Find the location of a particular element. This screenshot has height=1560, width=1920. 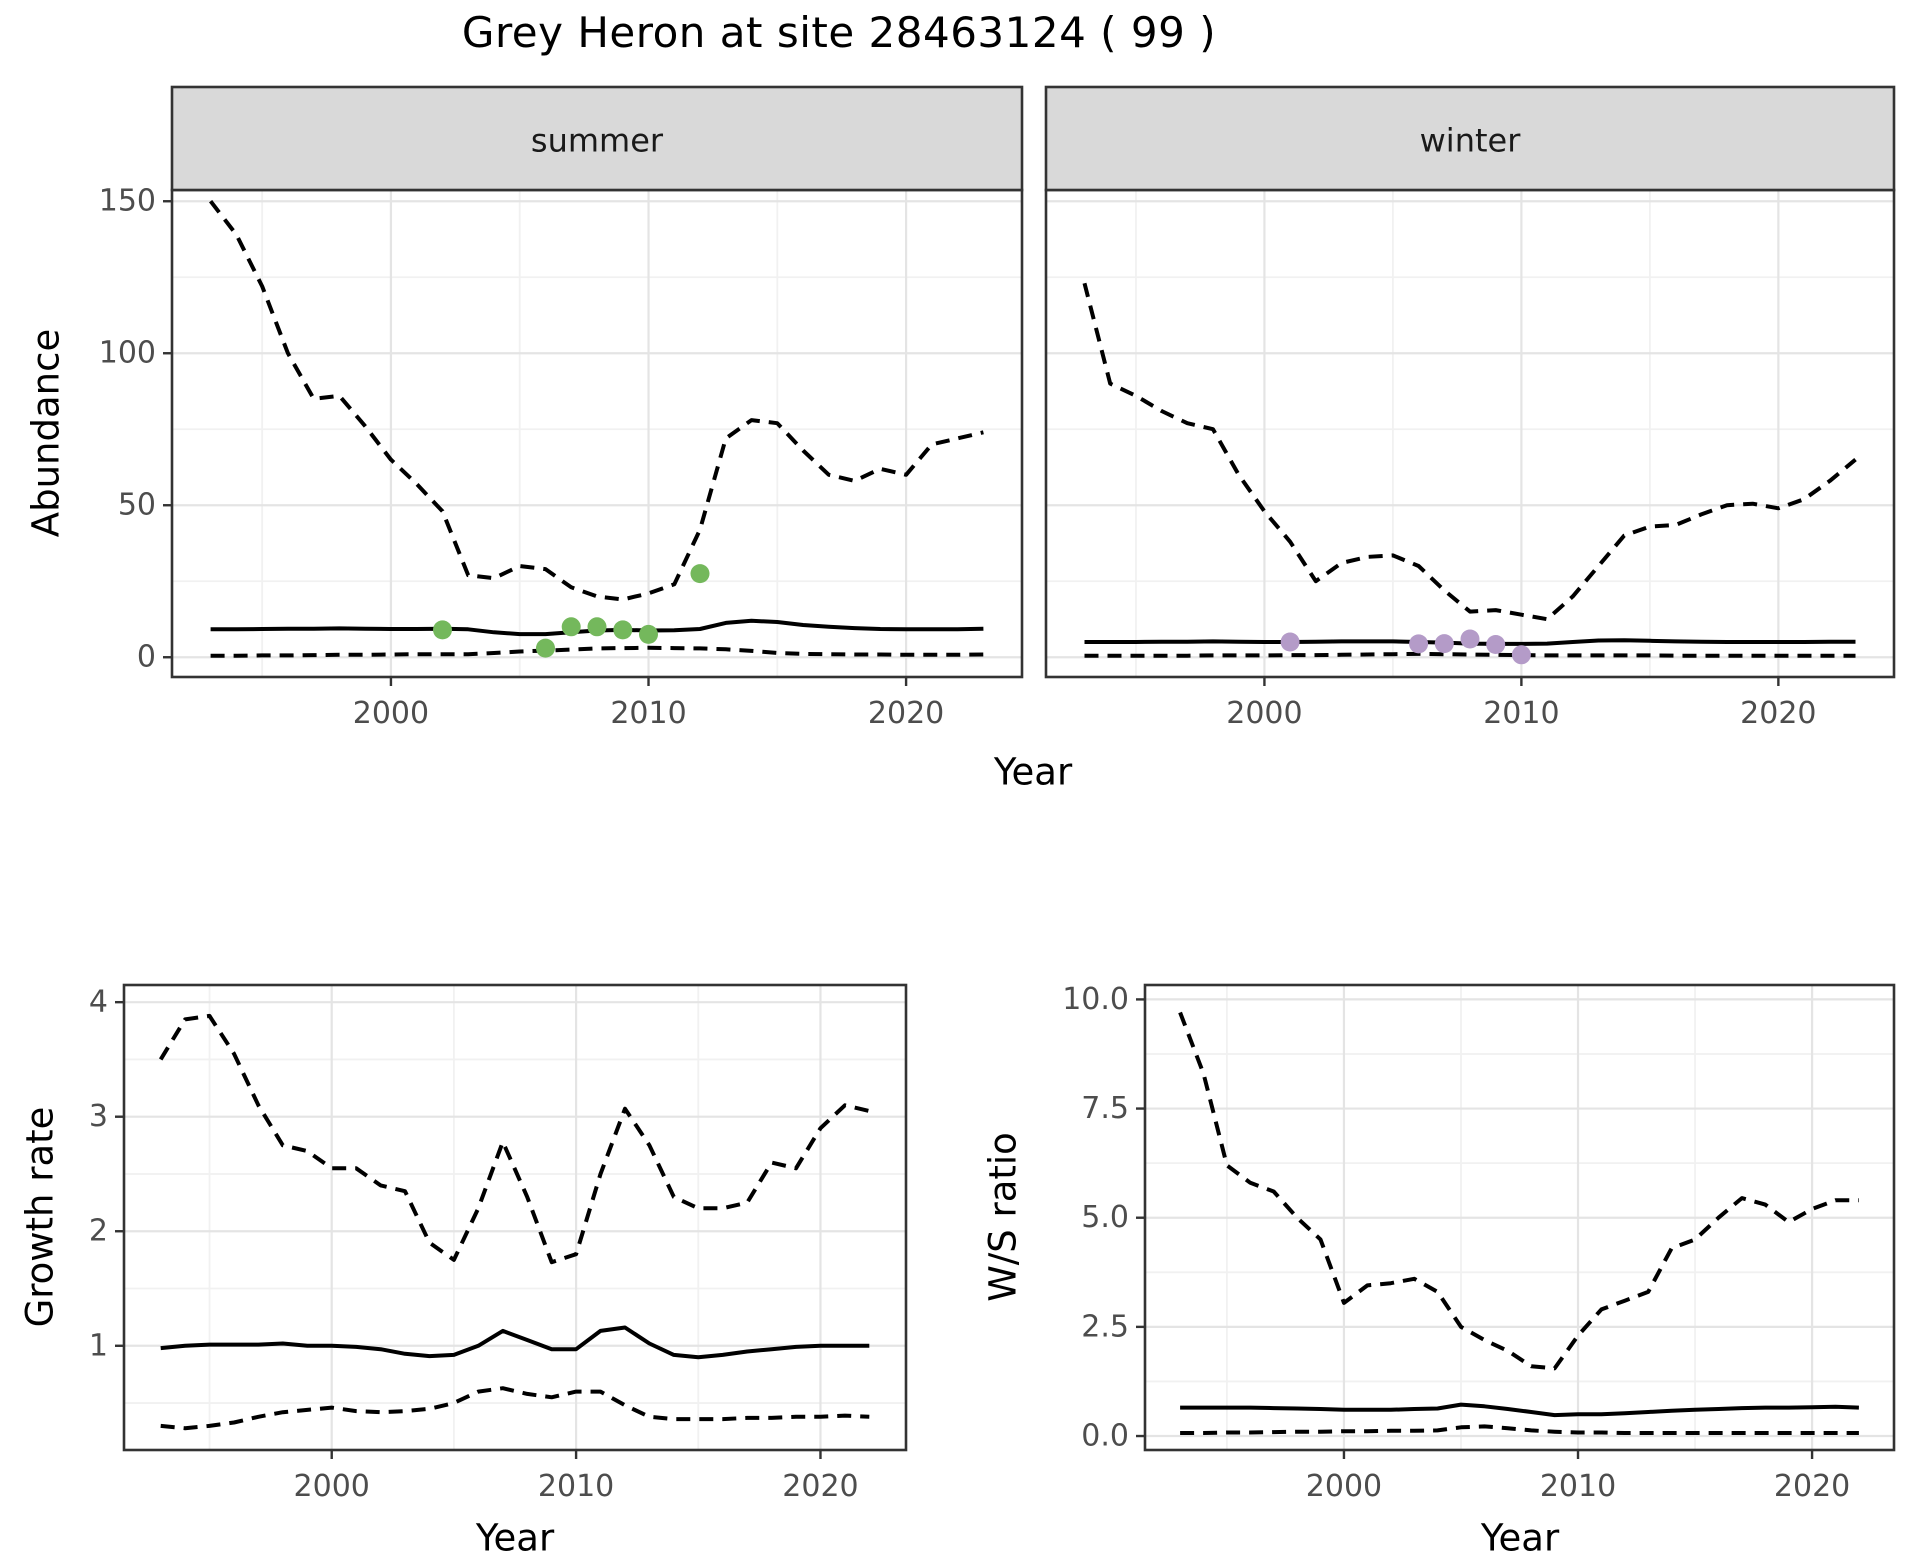

y-tick-label: 7.5 is located at coordinates (1105, 1108).